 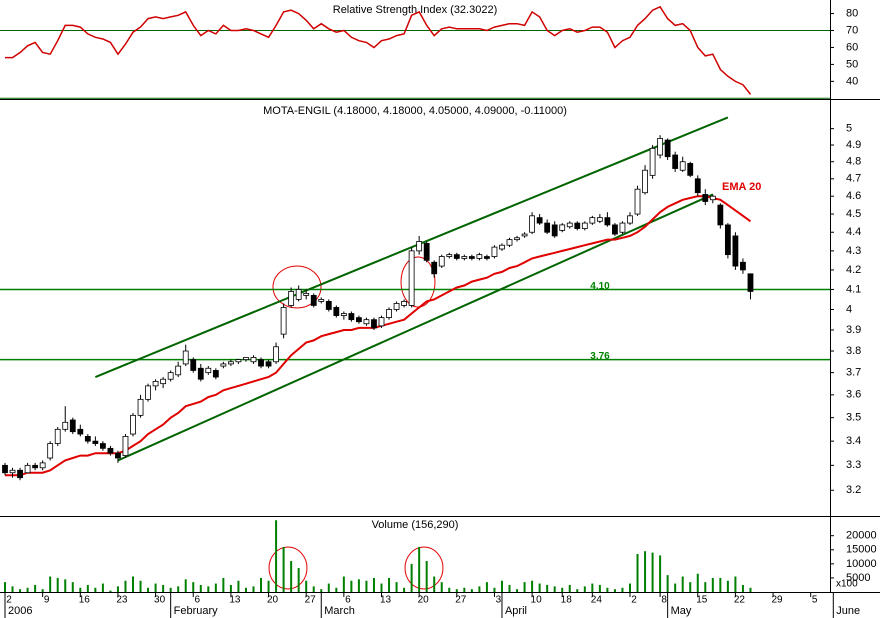 I want to click on x-tick-label: 30, so click(x=160, y=600).